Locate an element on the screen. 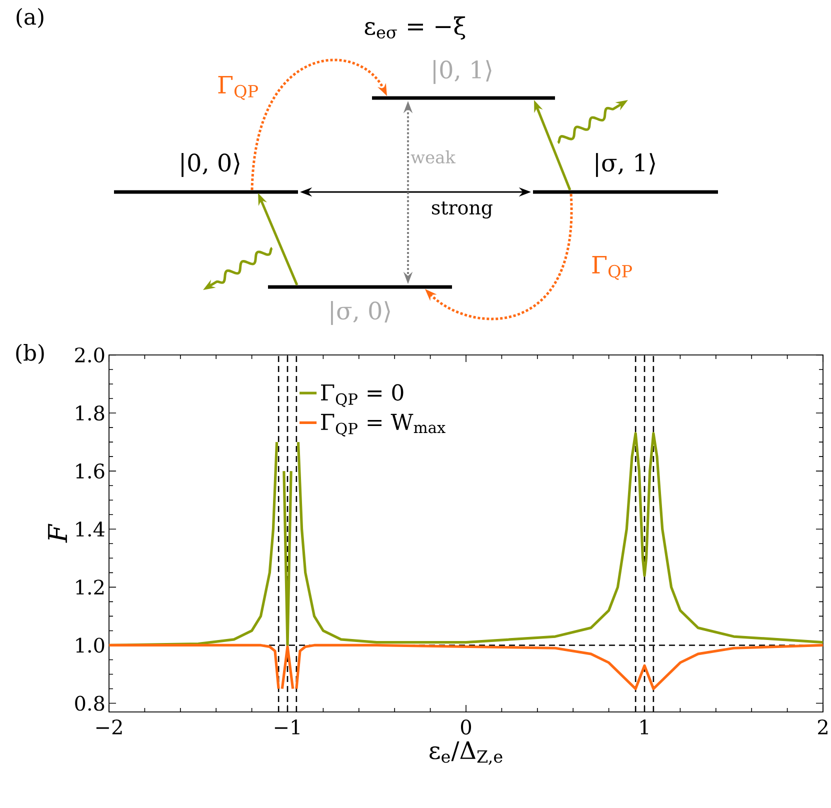 This screenshot has height=808, width=831. x-tick-label: 1 is located at coordinates (644, 727).